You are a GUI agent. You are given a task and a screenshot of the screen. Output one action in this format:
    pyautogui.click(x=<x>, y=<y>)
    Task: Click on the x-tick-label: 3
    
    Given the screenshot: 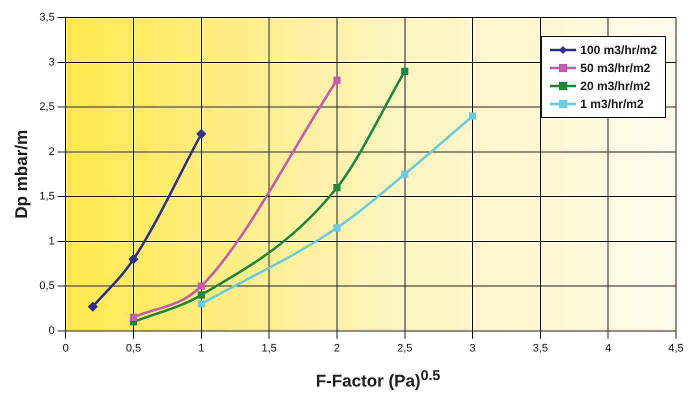 What is the action you would take?
    pyautogui.click(x=473, y=348)
    